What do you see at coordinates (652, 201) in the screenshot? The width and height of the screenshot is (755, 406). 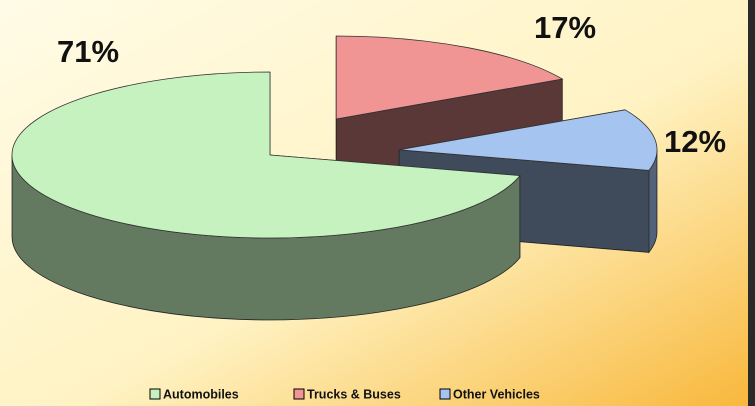 I see `slice-wall-shade` at bounding box center [652, 201].